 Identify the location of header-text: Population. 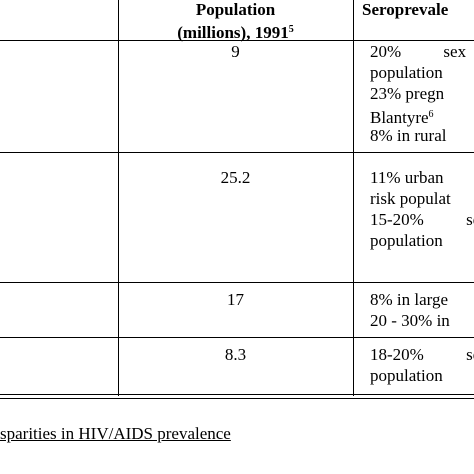
(235, 9).